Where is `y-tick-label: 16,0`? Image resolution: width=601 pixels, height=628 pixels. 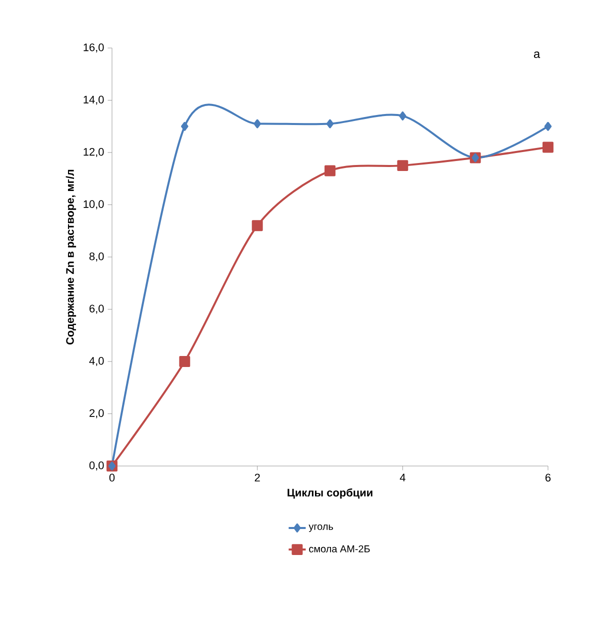 y-tick-label: 16,0 is located at coordinates (94, 48).